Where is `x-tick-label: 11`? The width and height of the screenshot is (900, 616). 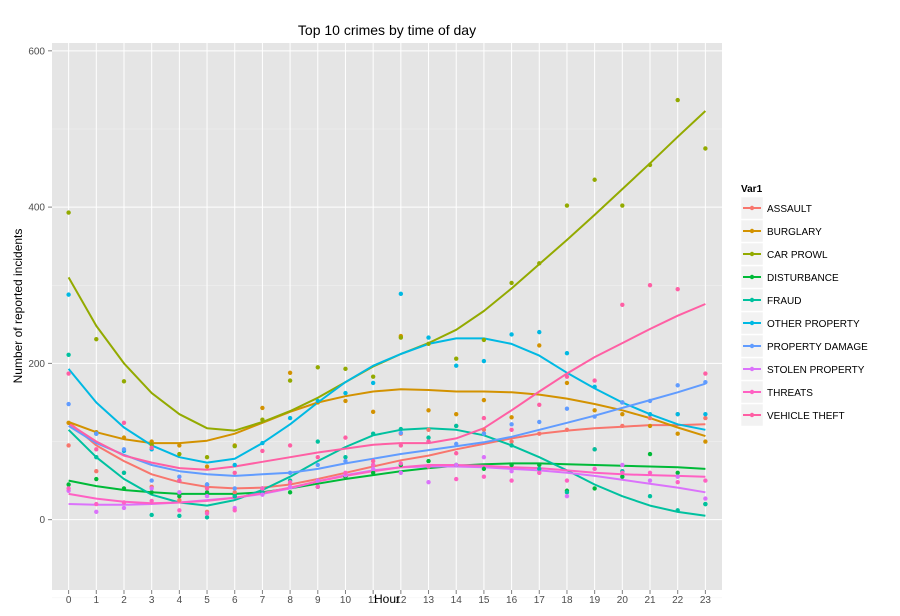 x-tick-label: 11 is located at coordinates (373, 600).